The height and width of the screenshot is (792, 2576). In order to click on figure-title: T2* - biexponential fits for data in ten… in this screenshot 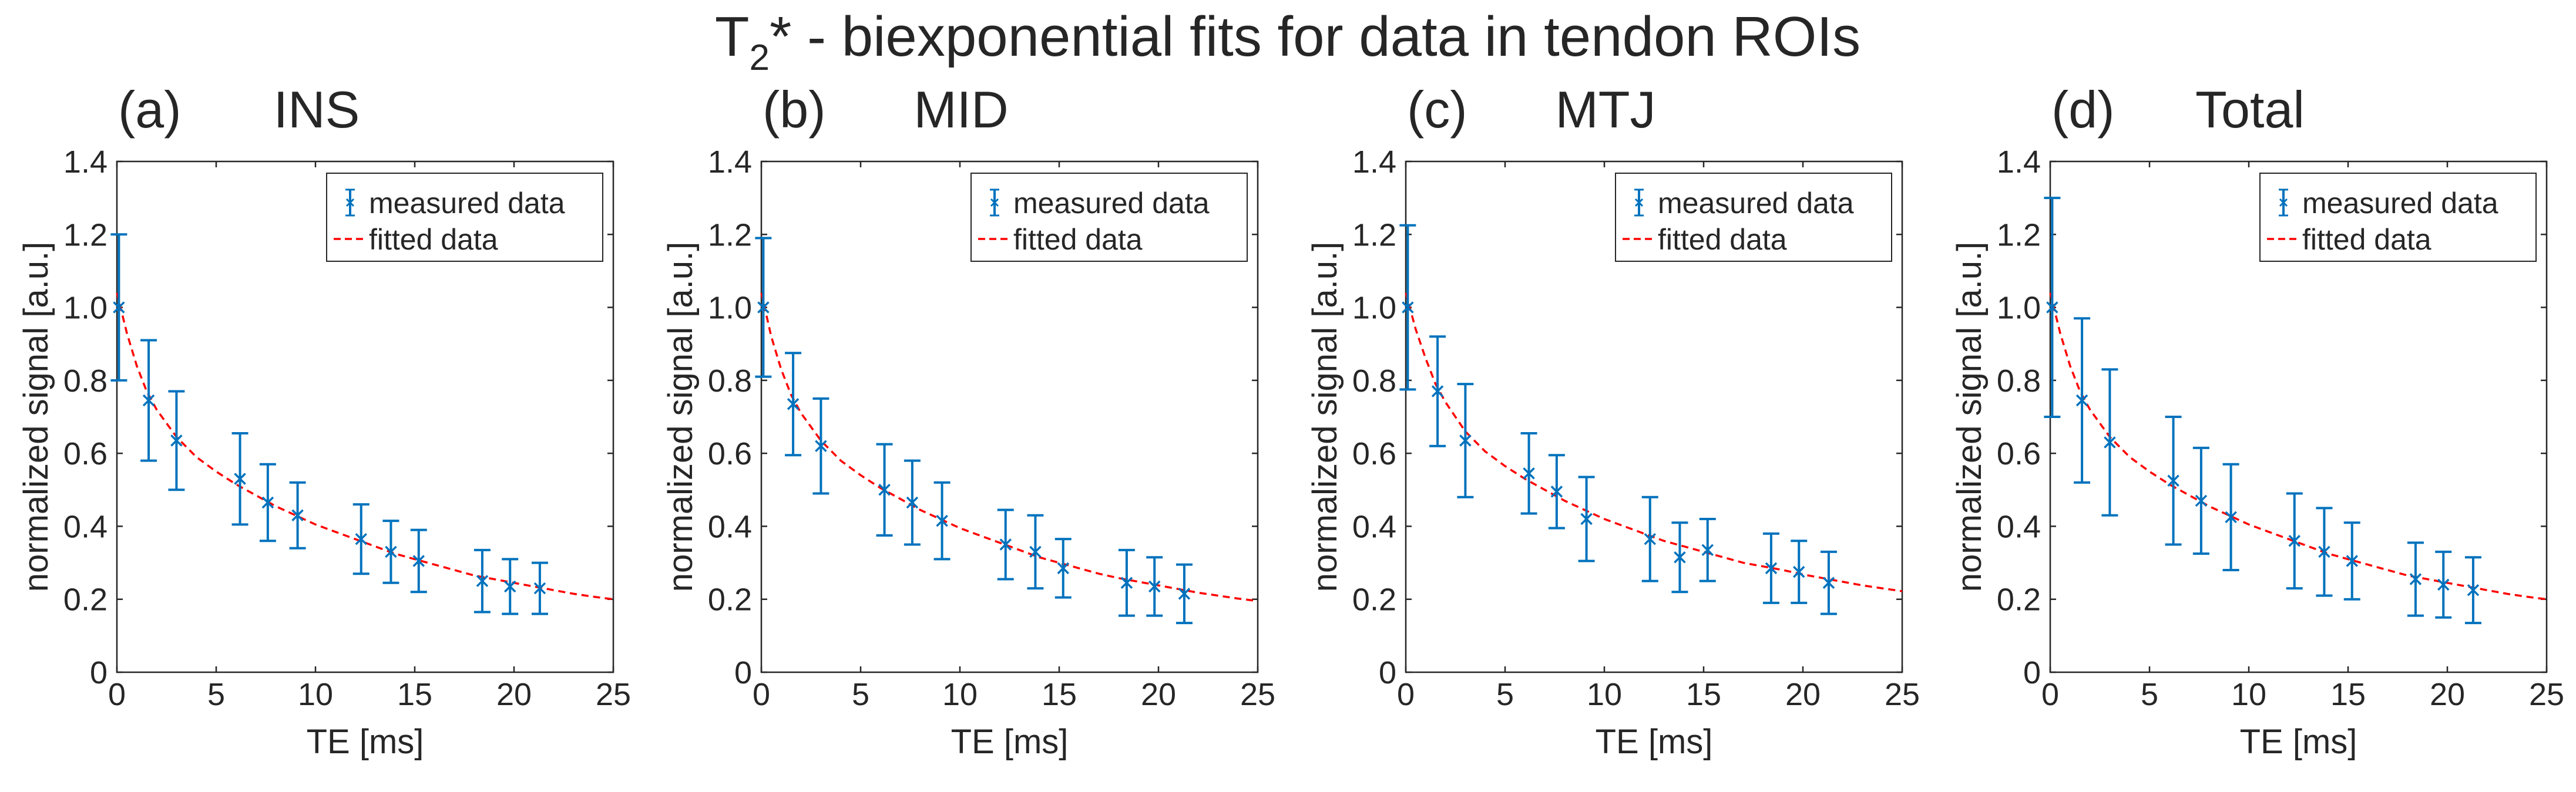, I will do `click(1287, 41)`.